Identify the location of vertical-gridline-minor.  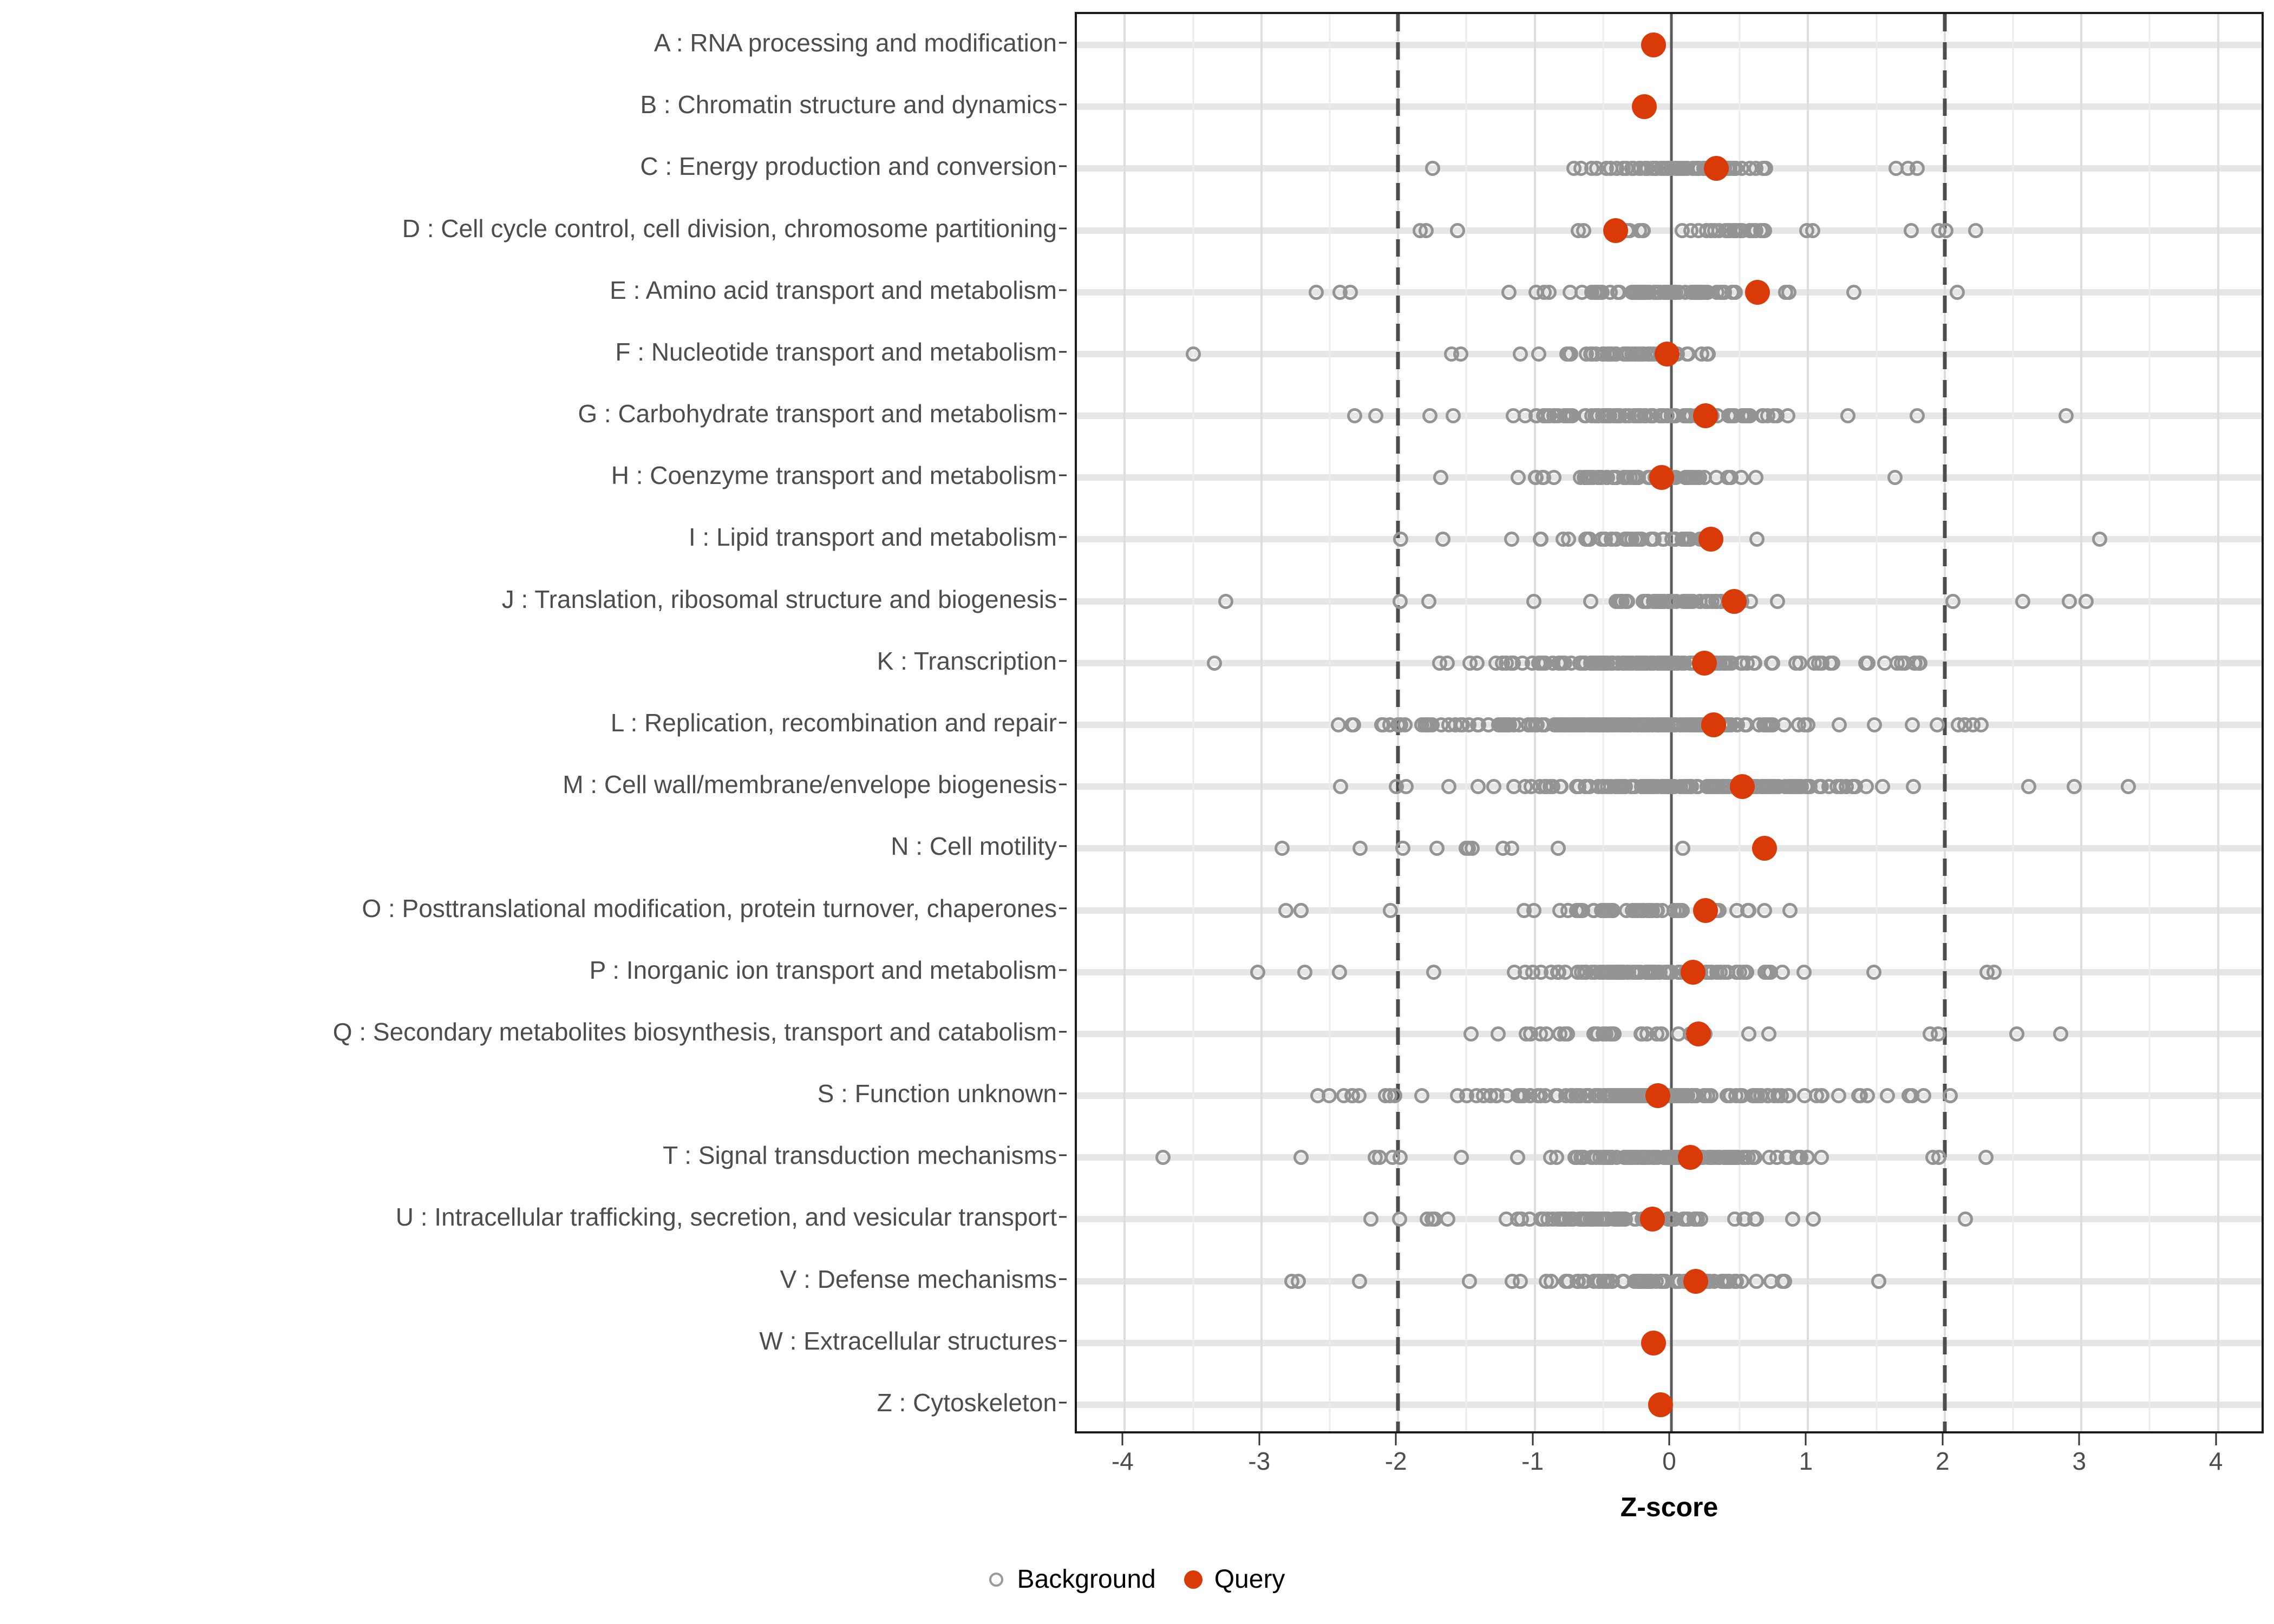
(2150, 722).